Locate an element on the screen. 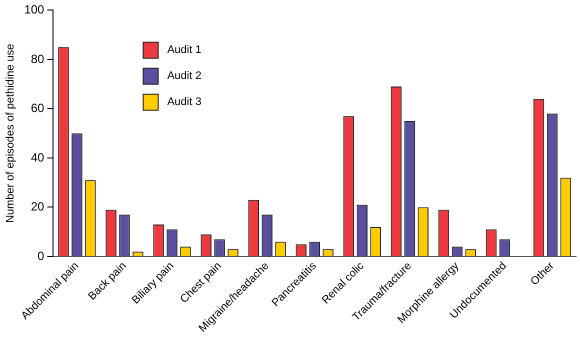 Image resolution: width=580 pixels, height=338 pixels. y-tick-label: 100 is located at coordinates (34, 9).